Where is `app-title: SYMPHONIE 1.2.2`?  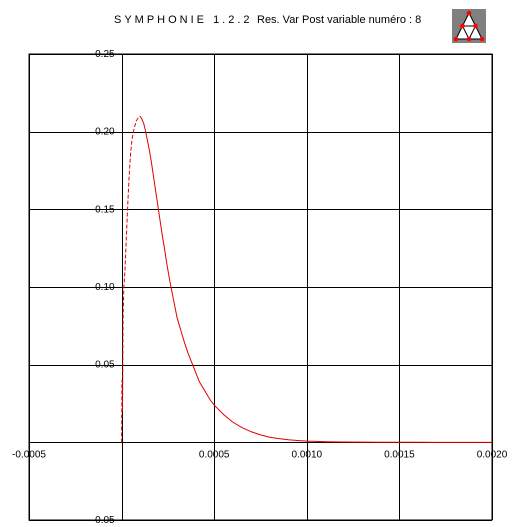
app-title: SYMPHONIE 1.2.2 is located at coordinates (183, 20).